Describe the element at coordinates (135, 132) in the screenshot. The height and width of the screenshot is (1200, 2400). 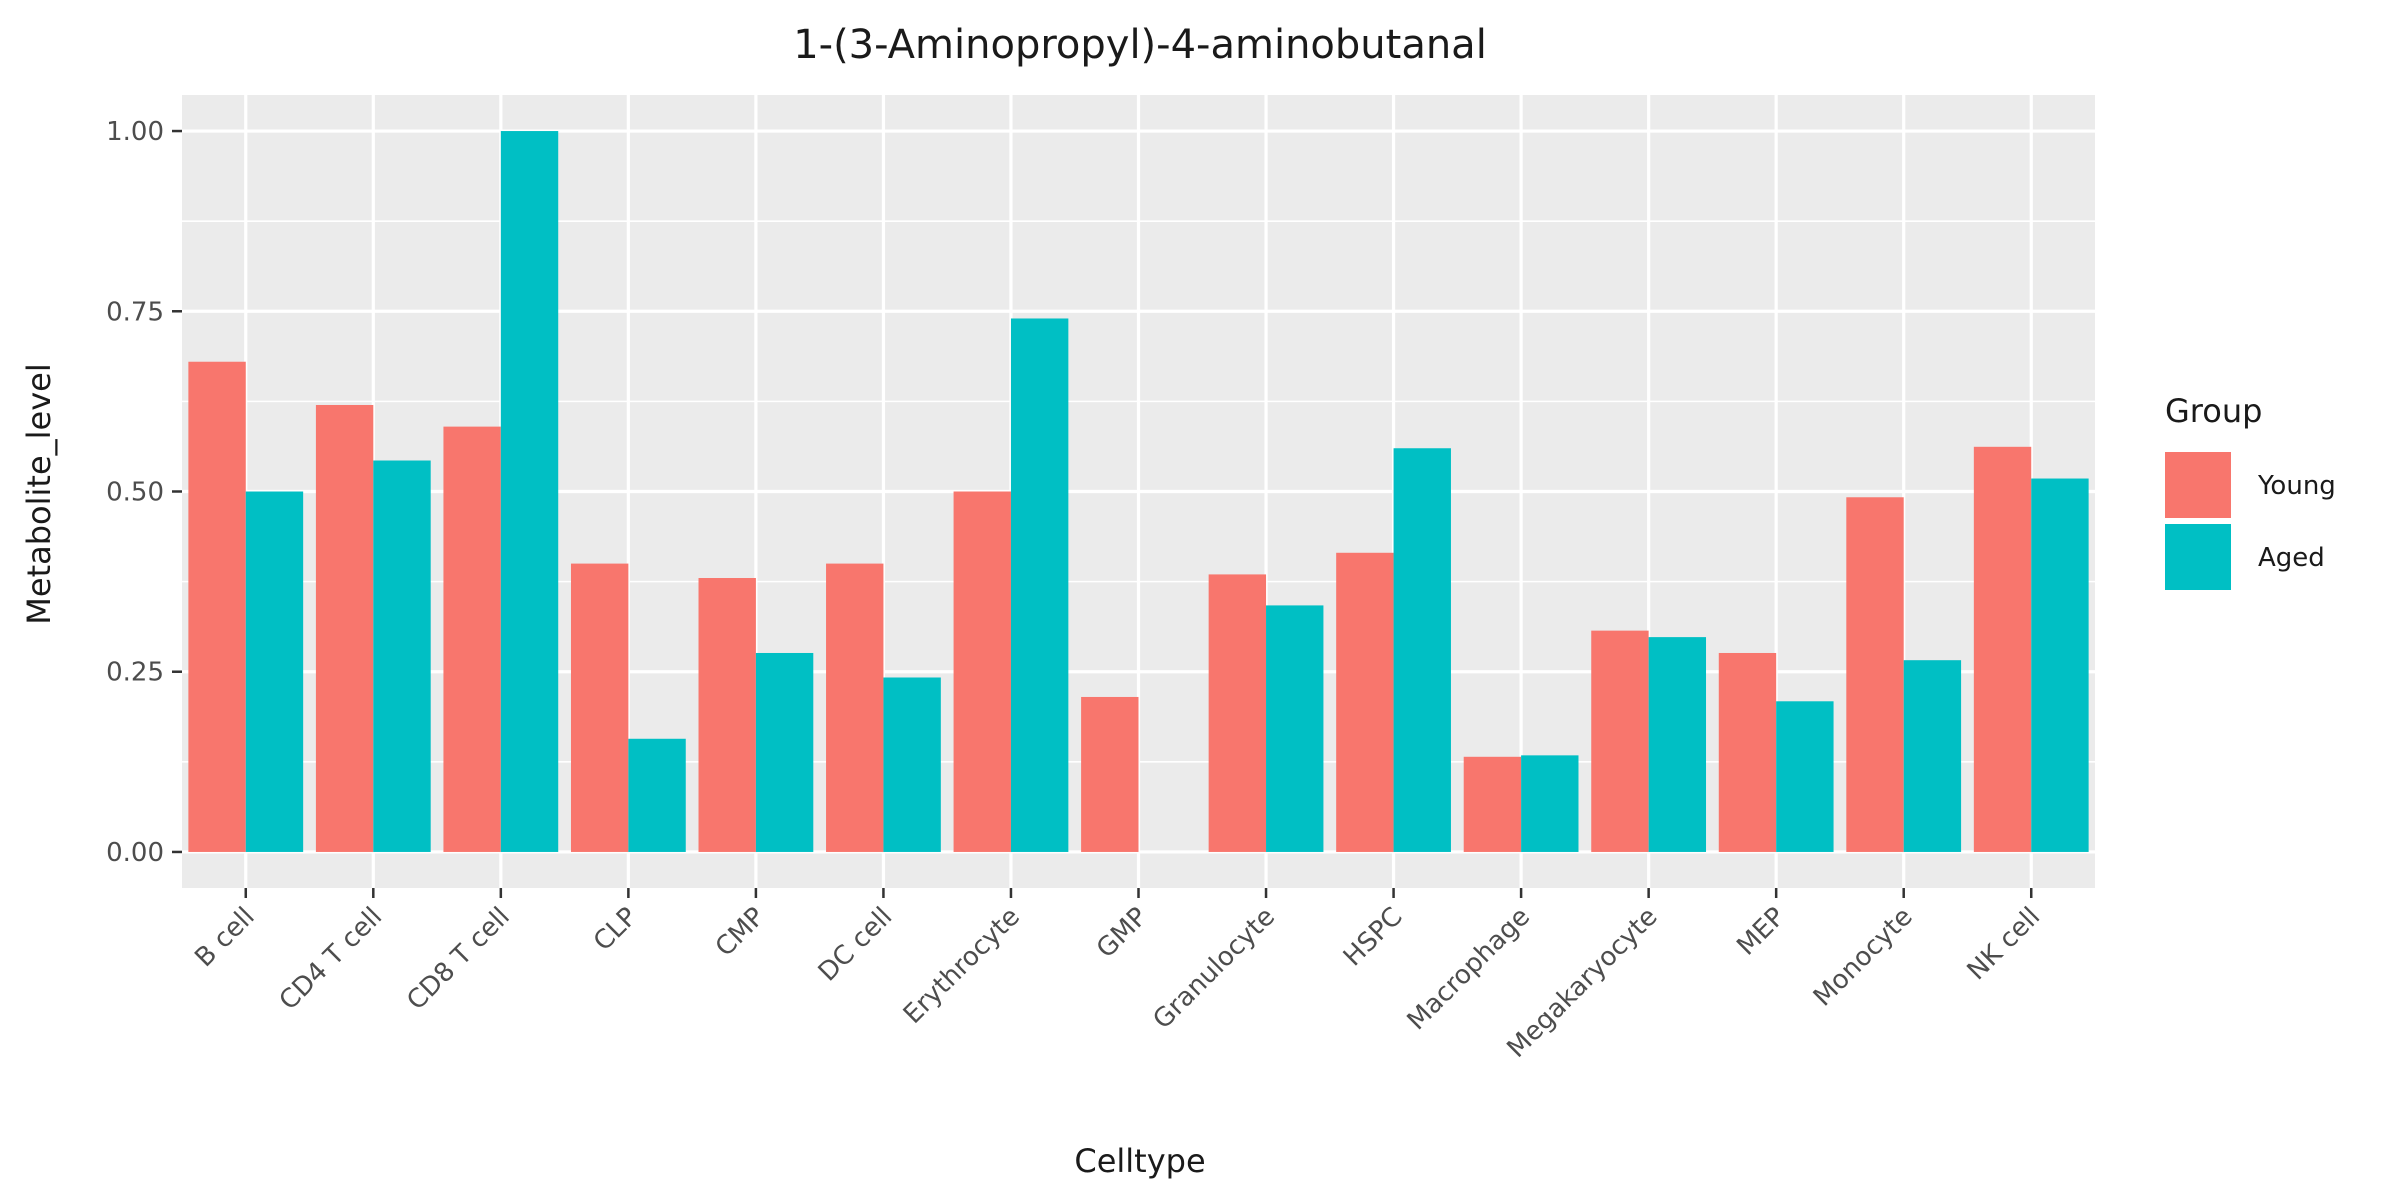
I see `y-tick-label: 1.00` at that location.